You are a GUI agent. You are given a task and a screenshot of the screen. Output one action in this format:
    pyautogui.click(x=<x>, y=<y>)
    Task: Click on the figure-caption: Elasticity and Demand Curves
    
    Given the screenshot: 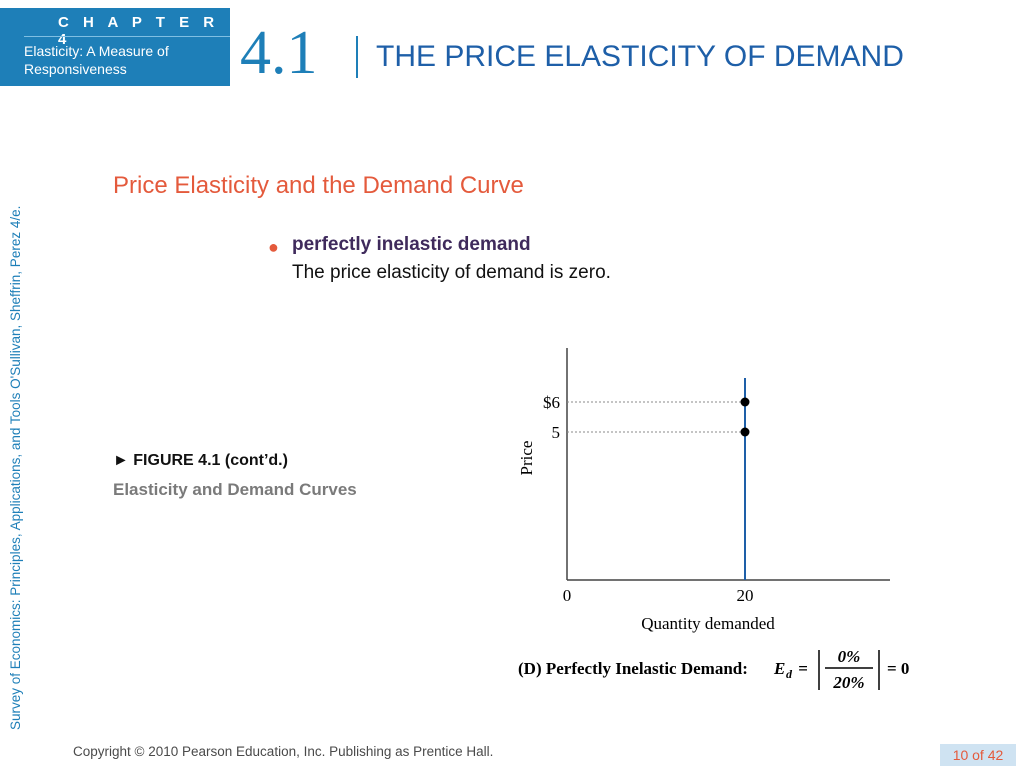 What is the action you would take?
    pyautogui.click(x=235, y=489)
    